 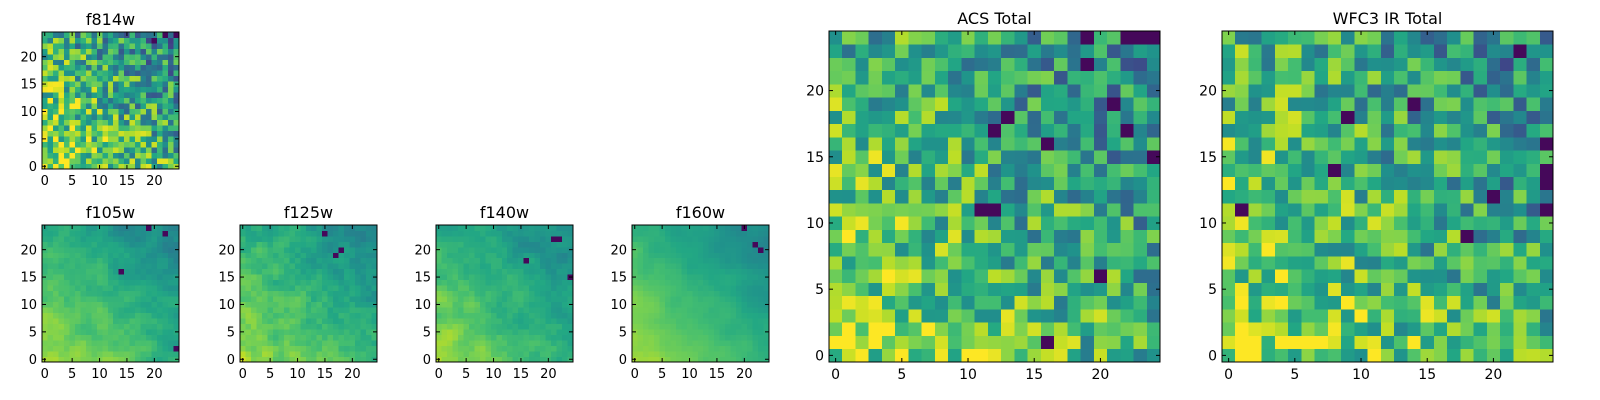 I want to click on y-tick-label: 20, so click(x=815, y=92).